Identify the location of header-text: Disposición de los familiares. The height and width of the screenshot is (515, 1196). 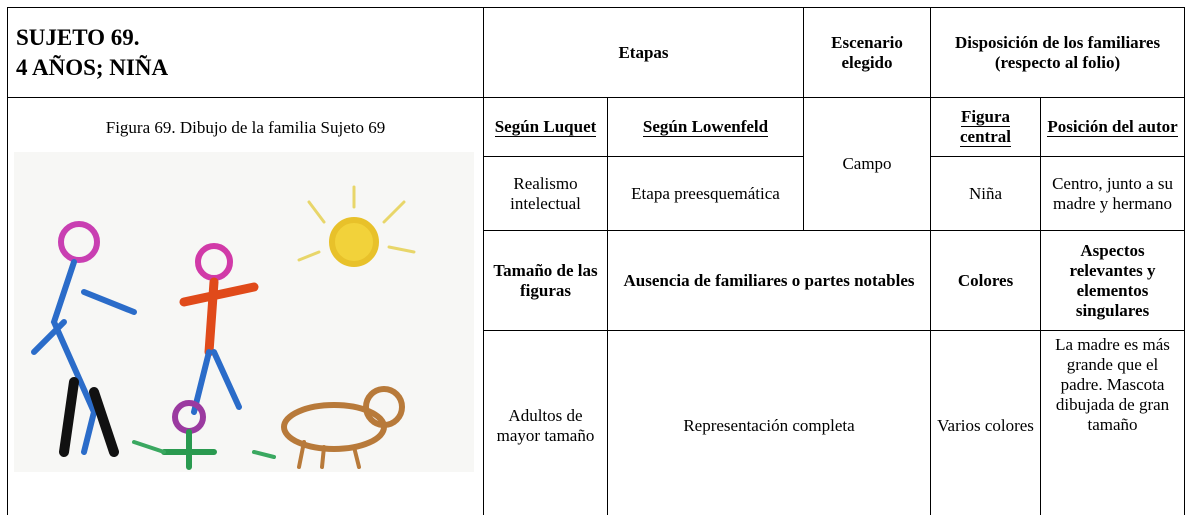
(1057, 42).